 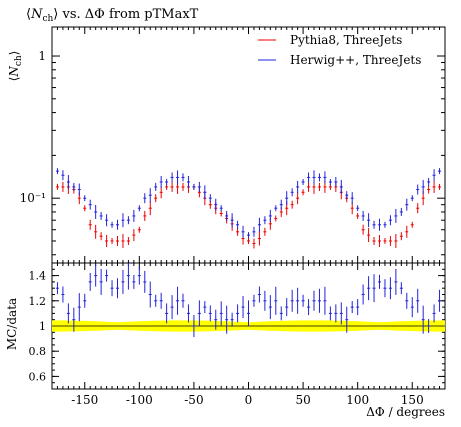 What do you see at coordinates (55, 14) in the screenshot?
I see `title-close-bracket: ⟩` at bounding box center [55, 14].